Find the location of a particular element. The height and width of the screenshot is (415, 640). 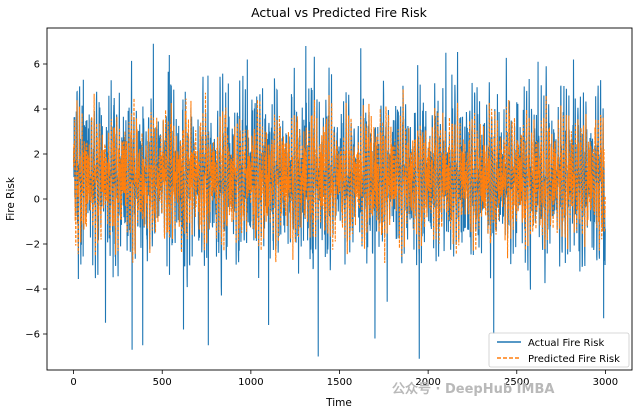

y-tick-label: 0 is located at coordinates (37, 200).